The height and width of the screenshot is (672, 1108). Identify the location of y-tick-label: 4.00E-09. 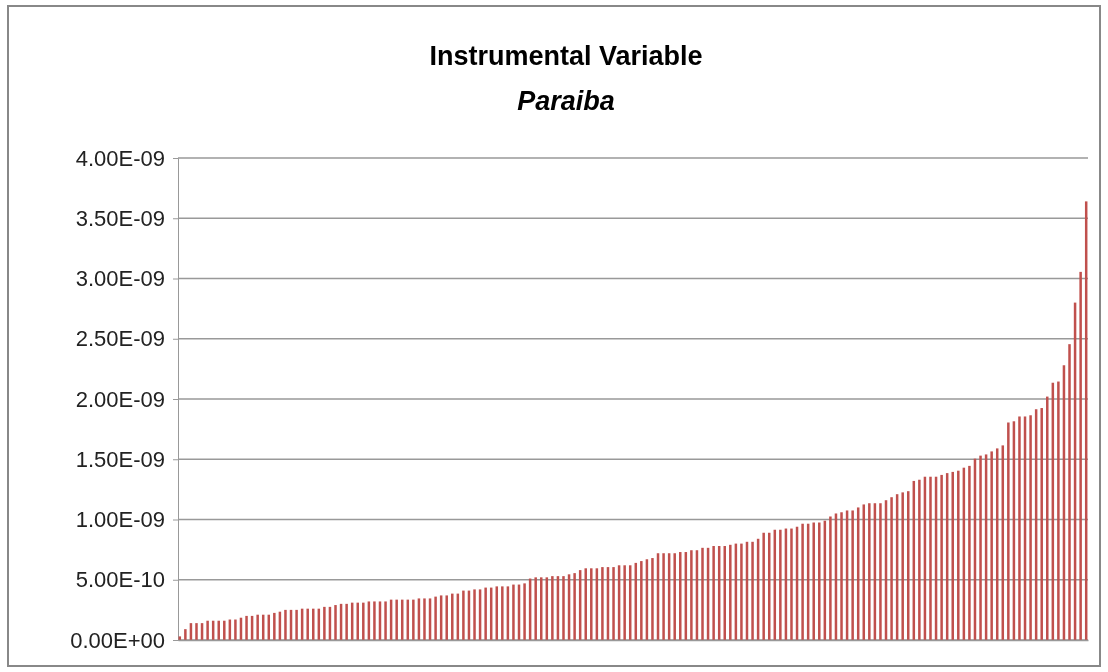
(120, 158).